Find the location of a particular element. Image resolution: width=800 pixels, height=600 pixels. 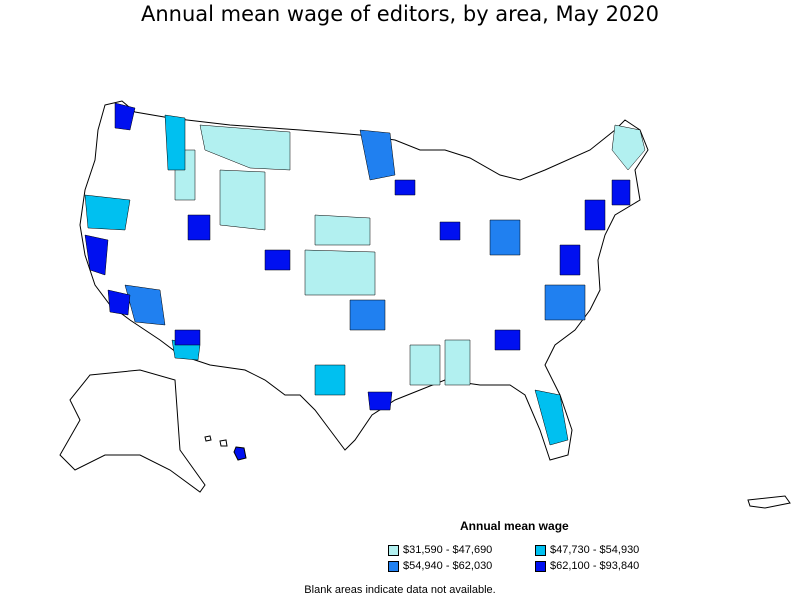

region-alabama is located at coordinates (457, 362).